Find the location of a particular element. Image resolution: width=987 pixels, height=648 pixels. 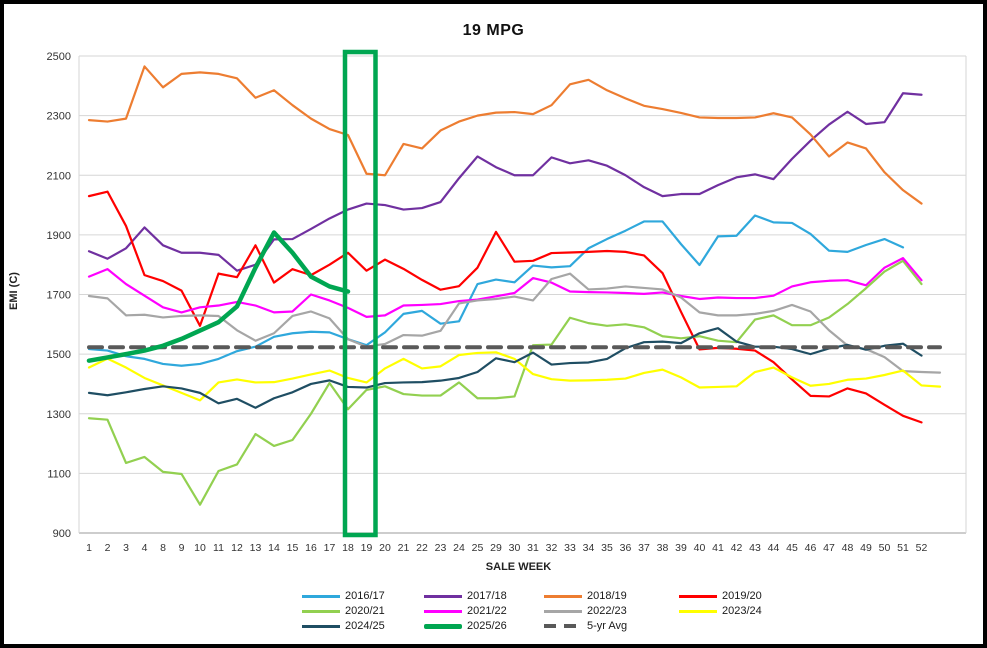

x-tick-label-41: 41 is located at coordinates (718, 548).